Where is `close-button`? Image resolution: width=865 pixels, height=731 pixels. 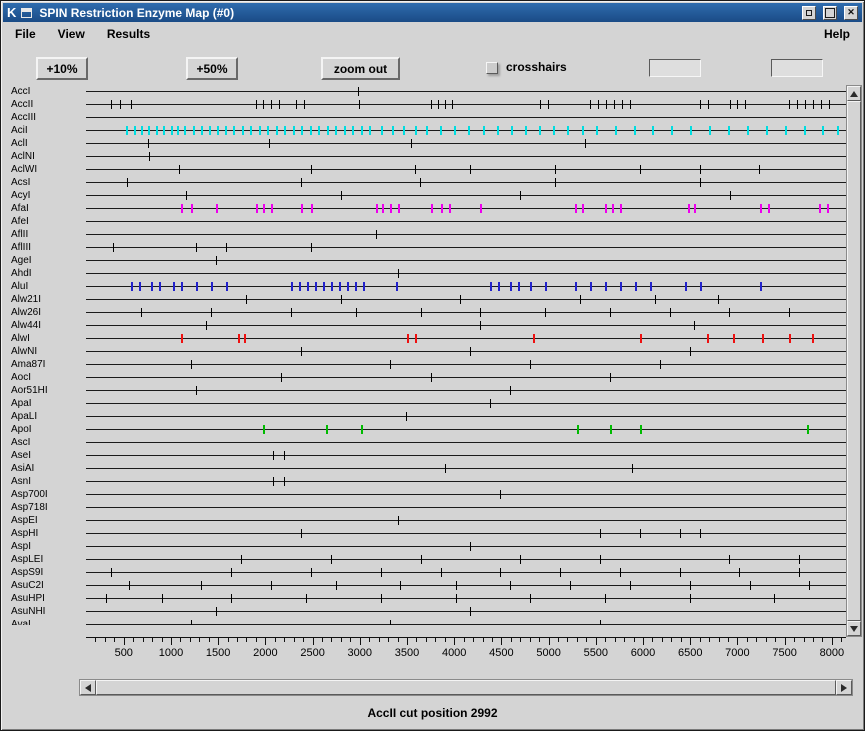
close-button is located at coordinates (851, 12).